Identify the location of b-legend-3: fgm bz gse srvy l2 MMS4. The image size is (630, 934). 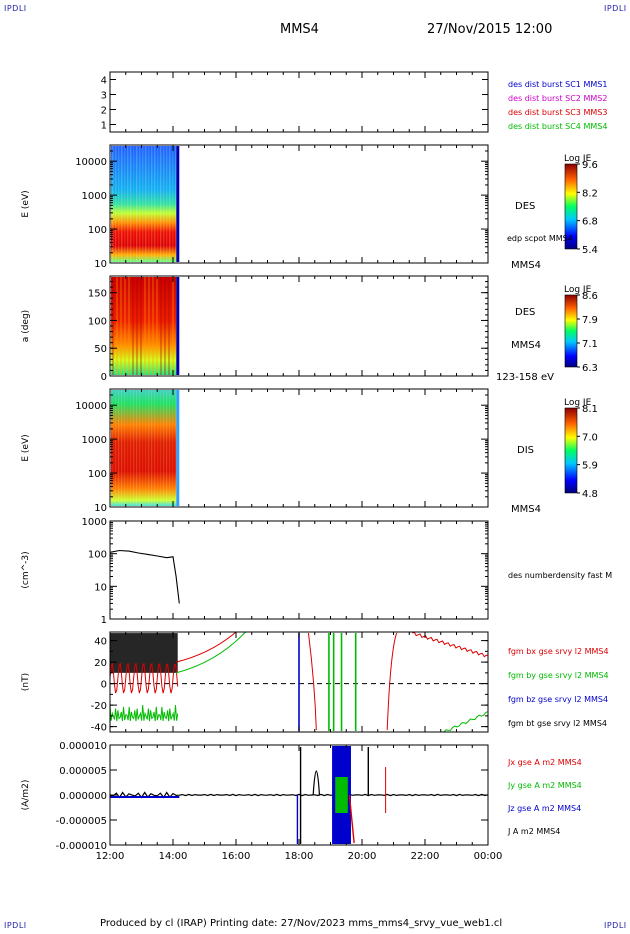
(558, 699).